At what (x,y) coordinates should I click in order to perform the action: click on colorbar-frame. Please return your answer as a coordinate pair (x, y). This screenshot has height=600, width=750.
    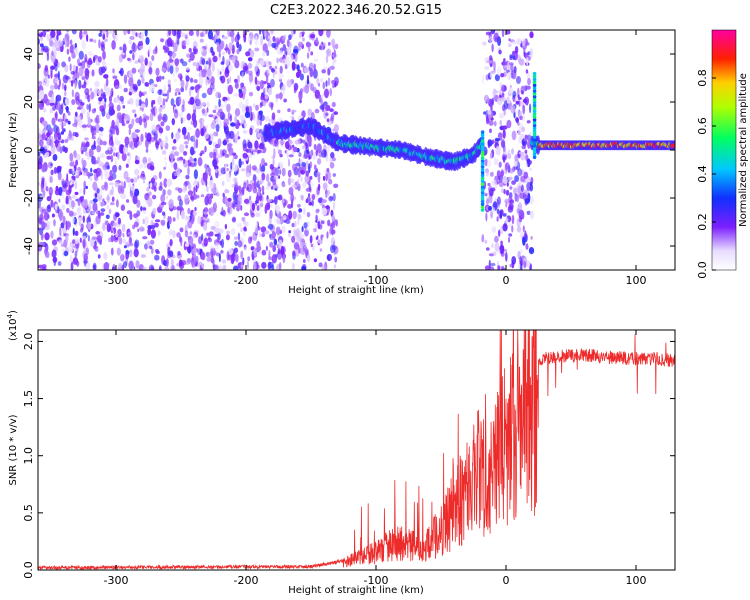
    Looking at the image, I should click on (724, 150).